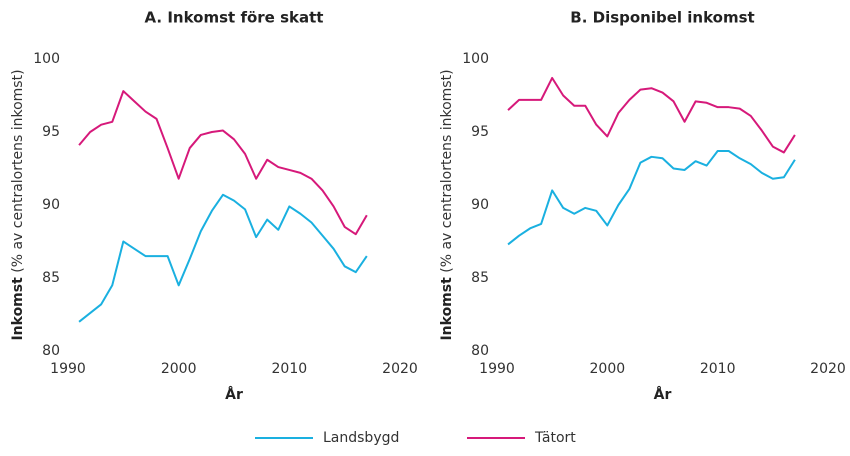 This screenshot has width=850, height=456. I want to click on legend-label: Tätort, so click(555, 438).